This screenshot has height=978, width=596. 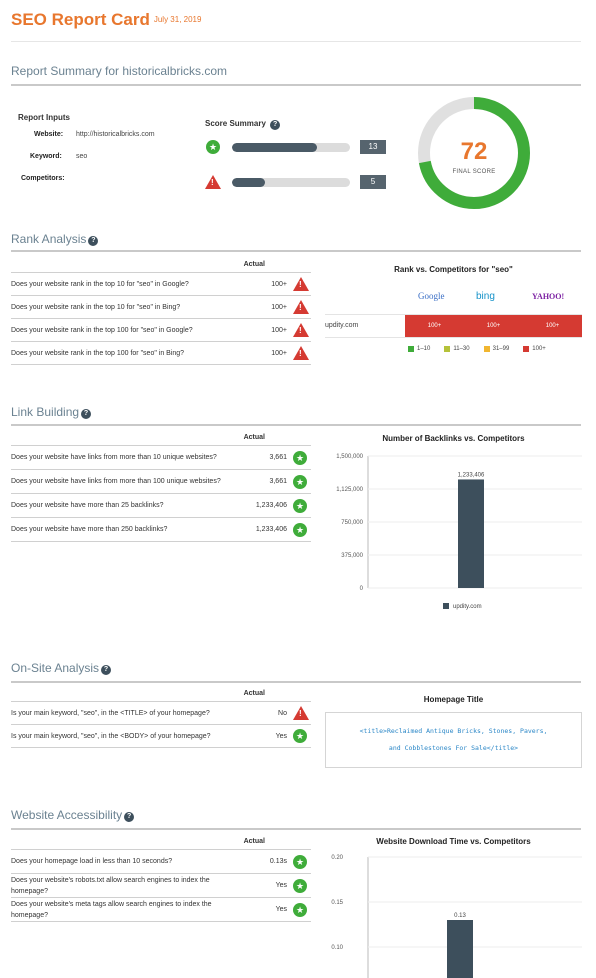 I want to click on links-actual-header: Actual, so click(x=266, y=440).